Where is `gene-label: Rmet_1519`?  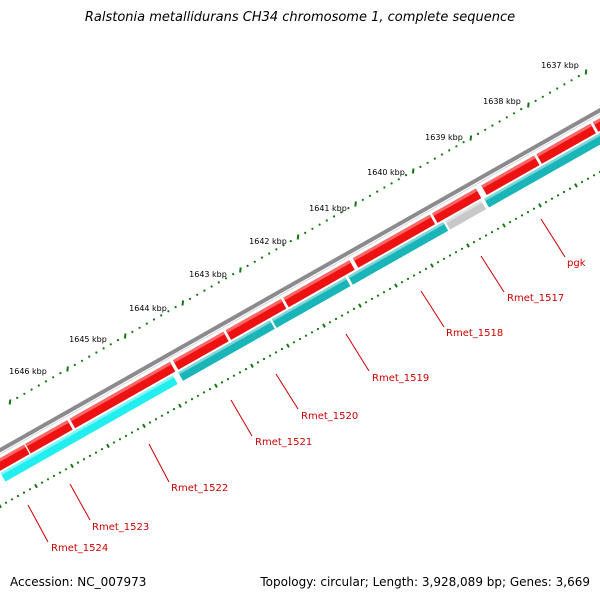 gene-label: Rmet_1519 is located at coordinates (400, 378).